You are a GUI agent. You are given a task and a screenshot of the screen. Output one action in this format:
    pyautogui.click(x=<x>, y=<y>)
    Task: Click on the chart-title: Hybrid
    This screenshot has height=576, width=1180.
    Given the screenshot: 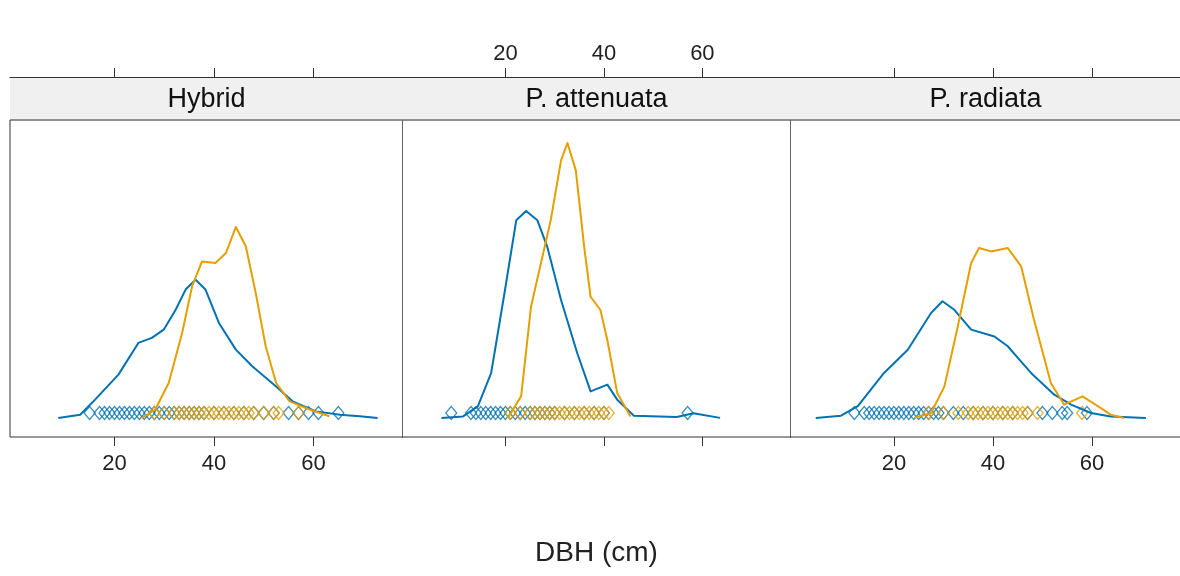 What is the action you would take?
    pyautogui.click(x=206, y=97)
    